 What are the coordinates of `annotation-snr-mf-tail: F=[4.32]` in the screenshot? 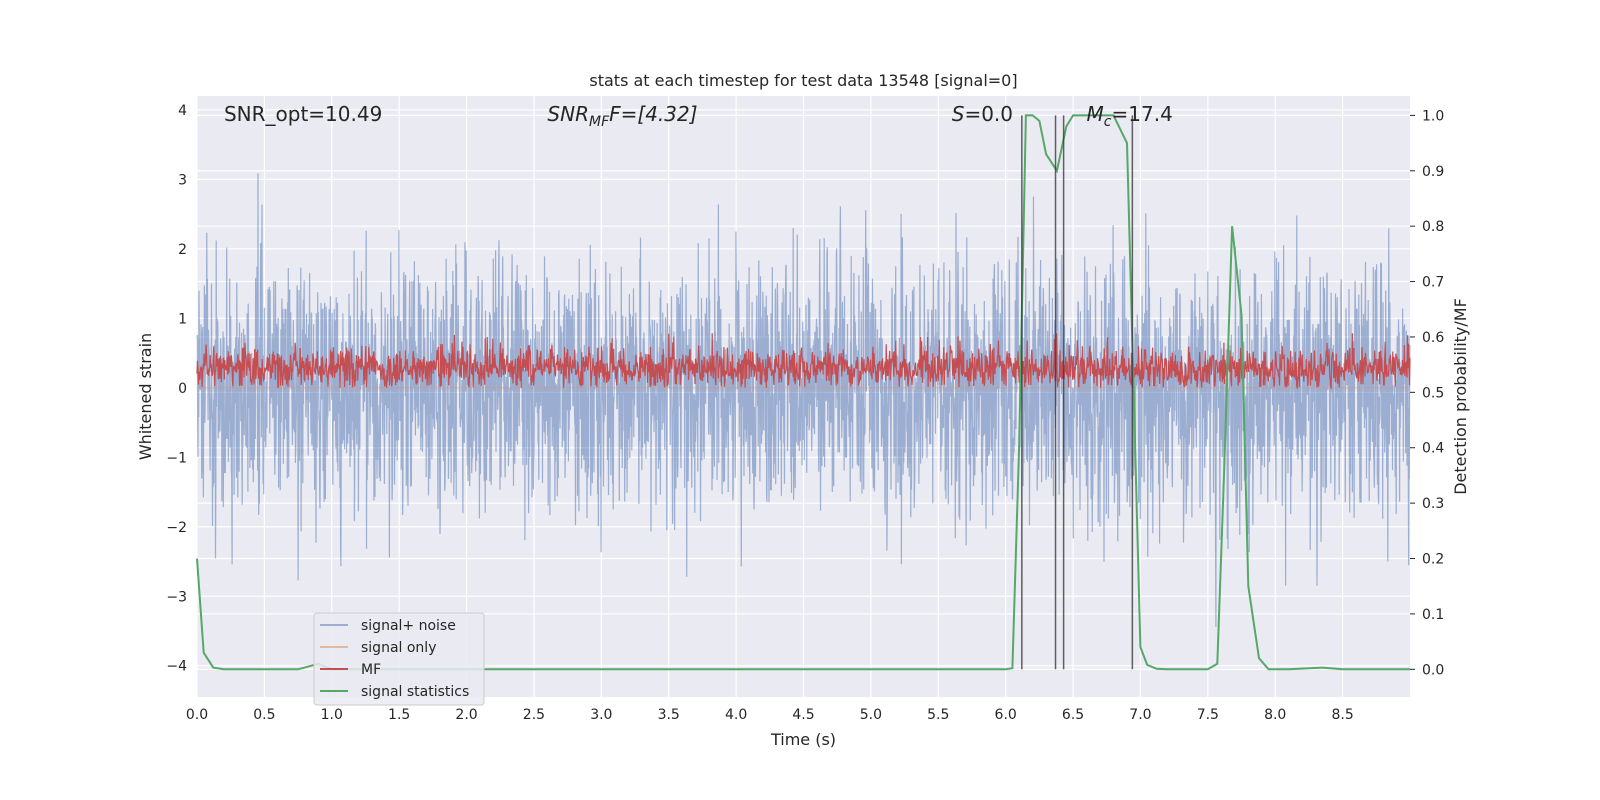 It's located at (653, 114).